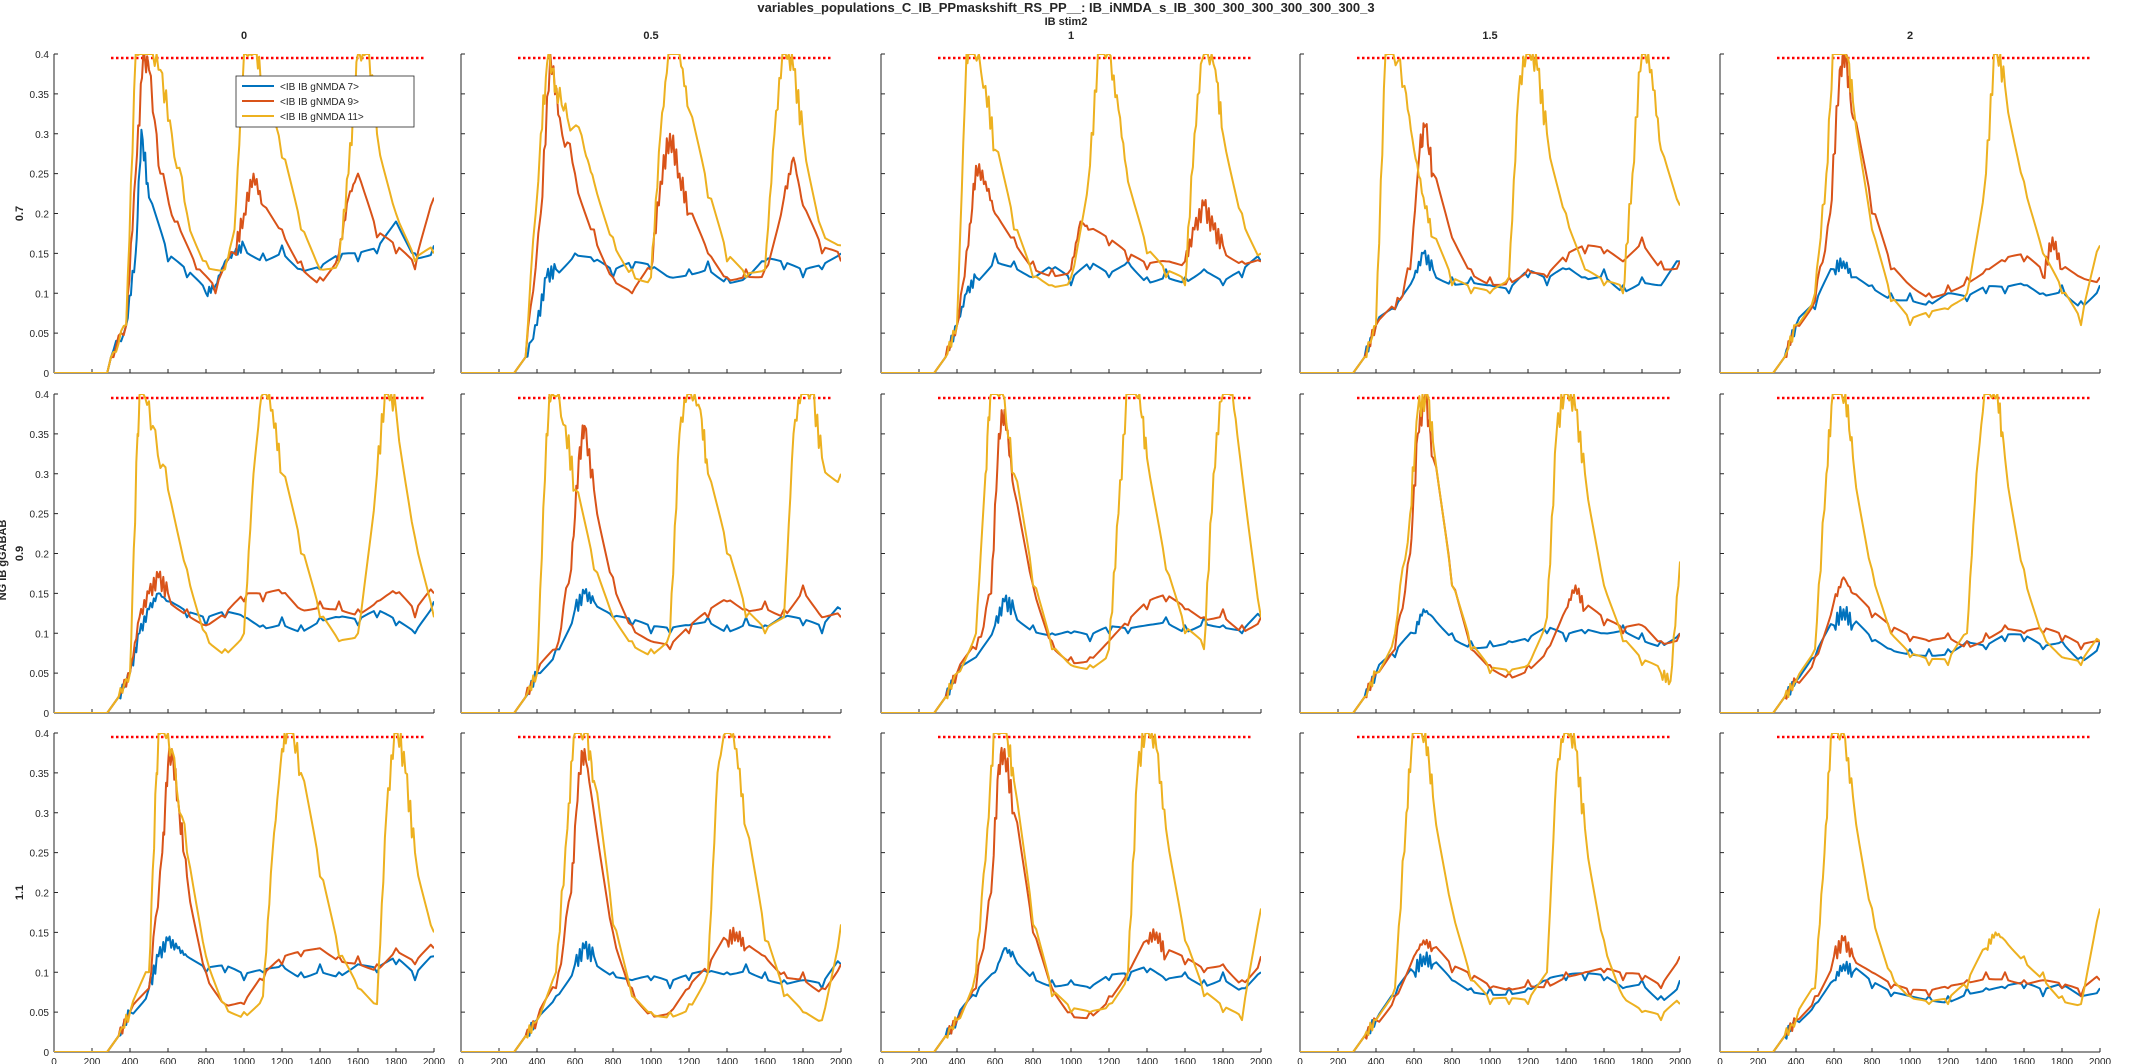 The height and width of the screenshot is (1064, 2133). What do you see at coordinates (1680, 1060) in the screenshot?
I see `x-tick-label: 2000` at bounding box center [1680, 1060].